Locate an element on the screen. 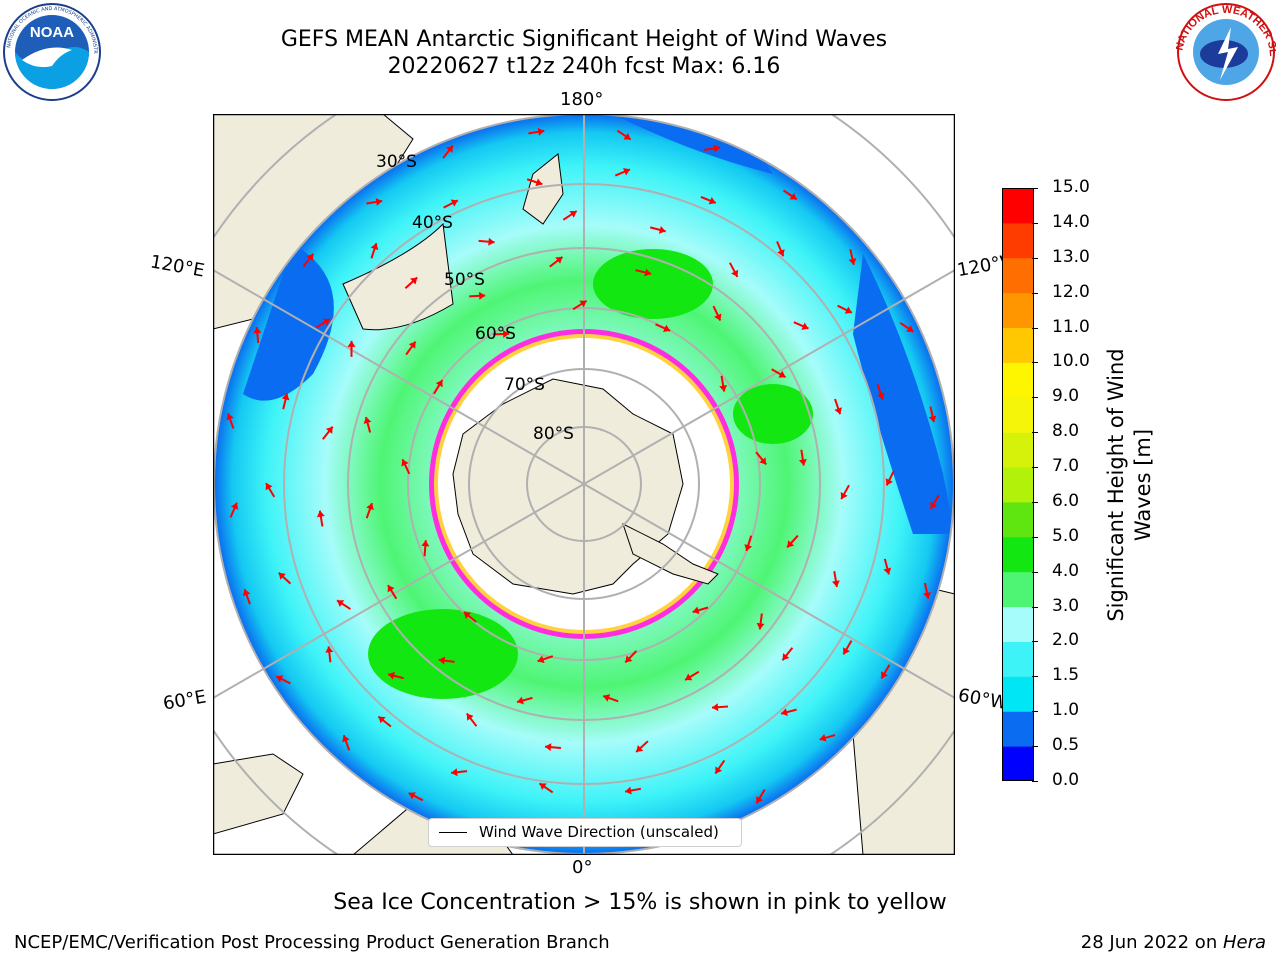  colorbar-tick-label: 0.5 is located at coordinates (1066, 745).